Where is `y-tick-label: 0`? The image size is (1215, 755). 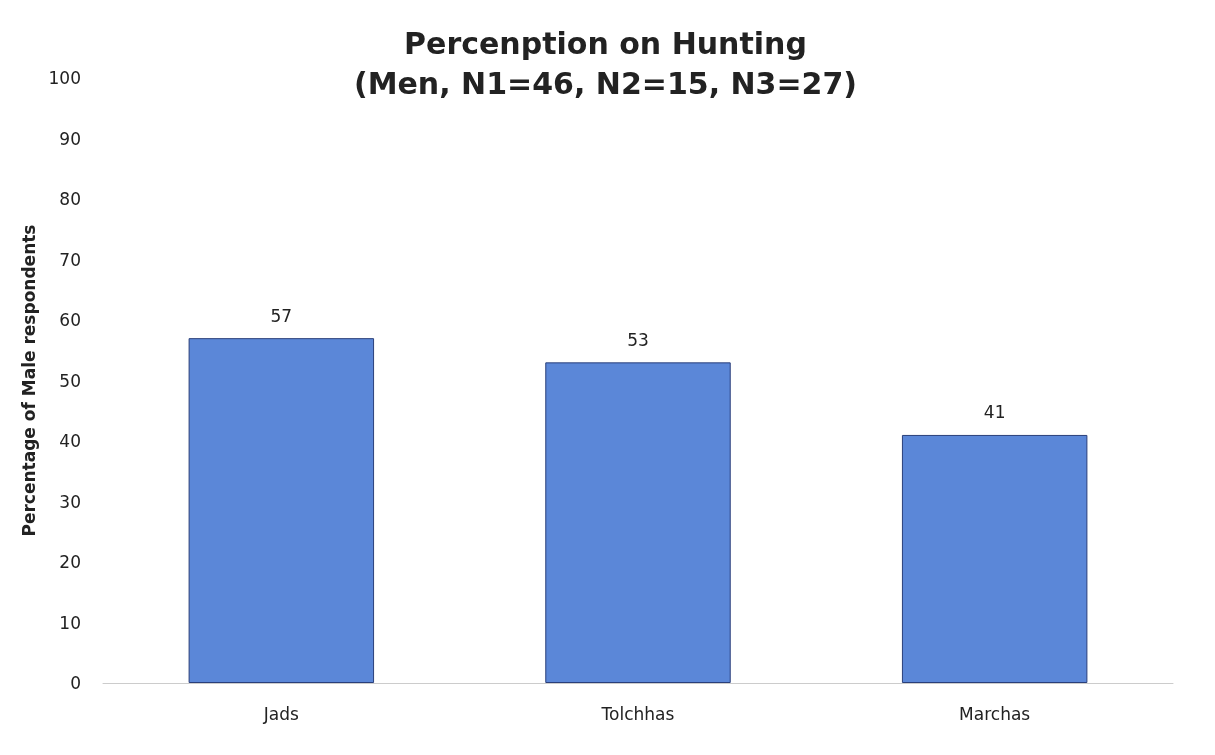 y-tick-label: 0 is located at coordinates (75, 683).